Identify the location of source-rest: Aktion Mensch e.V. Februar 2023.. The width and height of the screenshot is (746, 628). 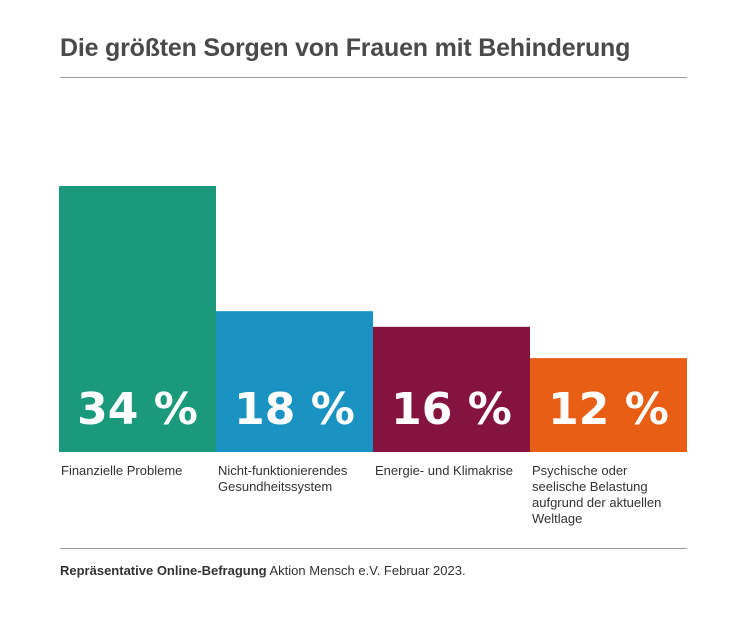
(366, 570).